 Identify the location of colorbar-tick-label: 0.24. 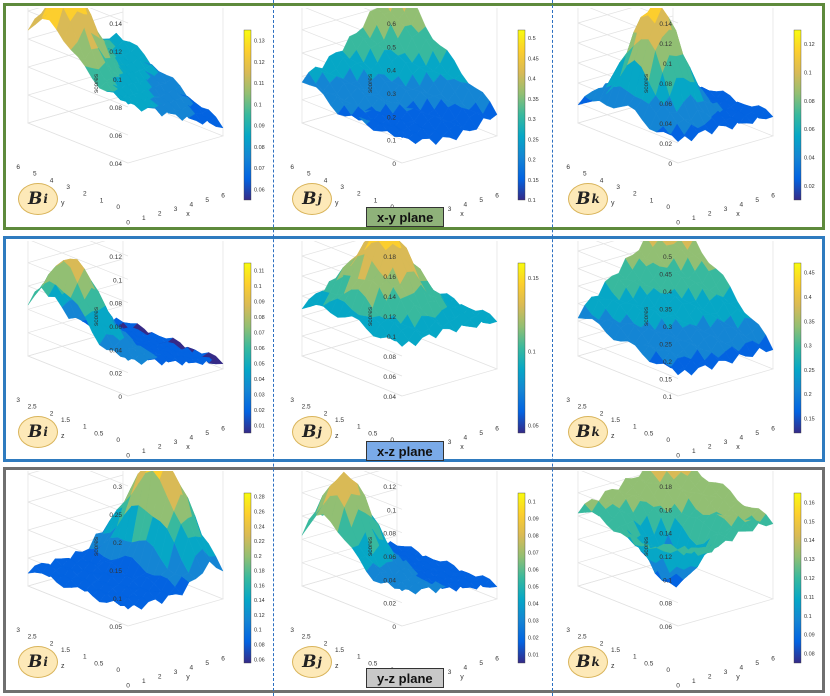
(259, 527).